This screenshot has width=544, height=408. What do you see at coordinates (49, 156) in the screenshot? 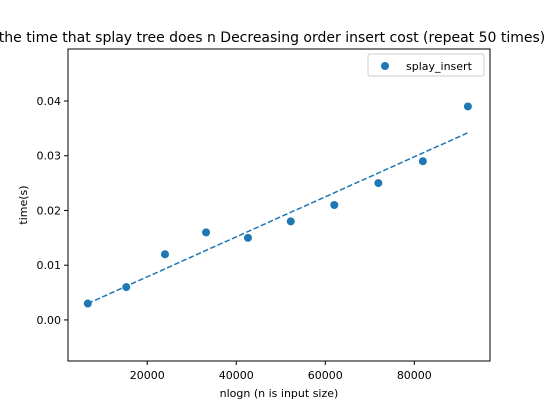
I see `y-tick-label: 0.03` at bounding box center [49, 156].